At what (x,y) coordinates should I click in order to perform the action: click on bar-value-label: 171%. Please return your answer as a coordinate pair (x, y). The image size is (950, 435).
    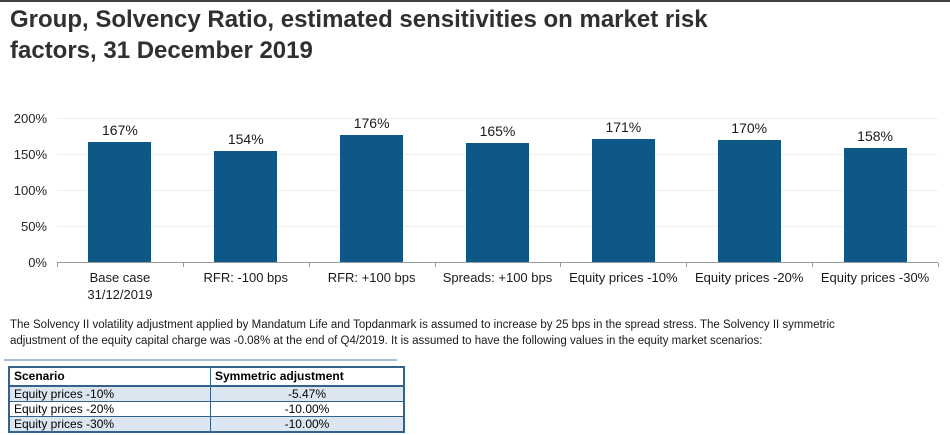
    Looking at the image, I should click on (623, 126).